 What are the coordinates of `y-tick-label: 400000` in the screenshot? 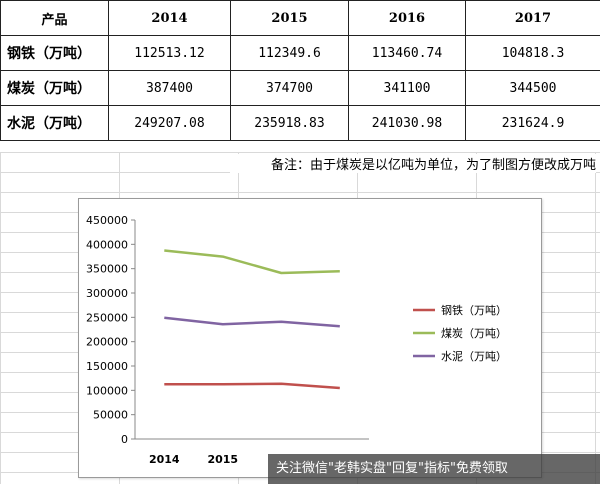 It's located at (107, 244).